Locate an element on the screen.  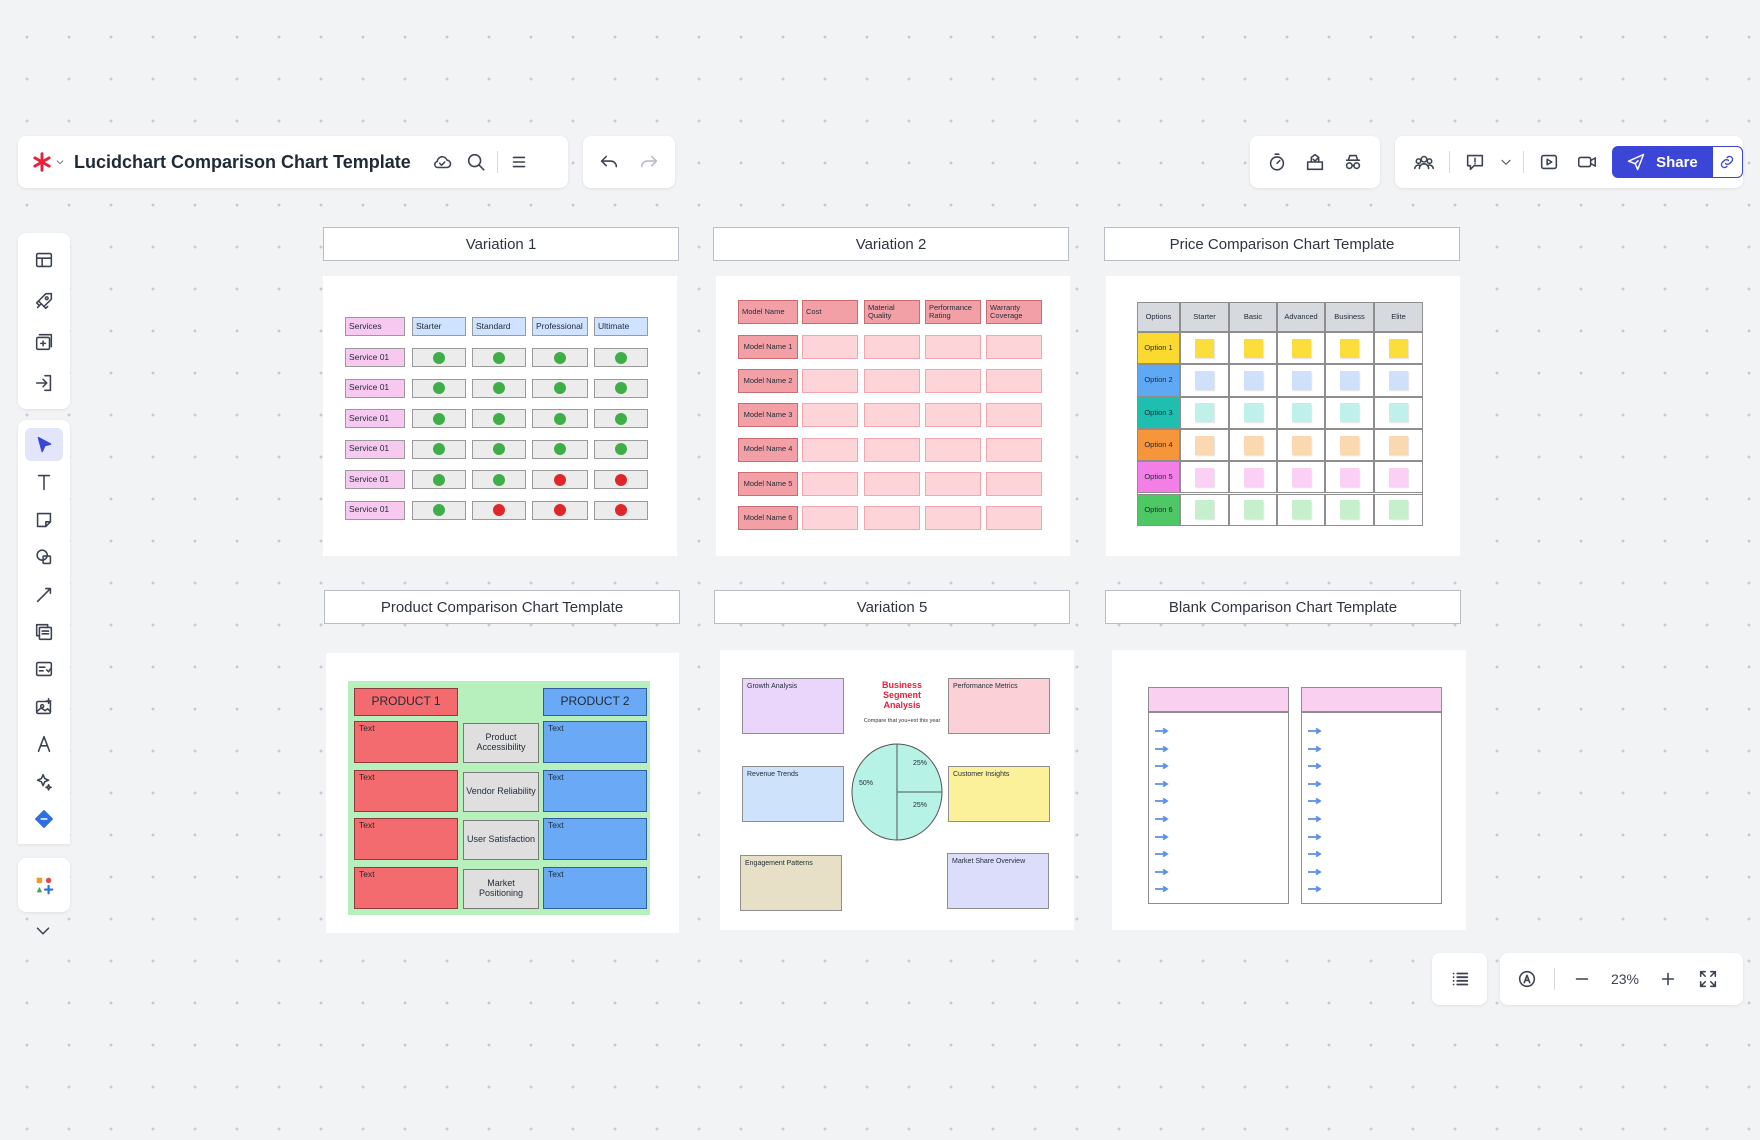
integration-diamond-icon is located at coordinates (44, 819).